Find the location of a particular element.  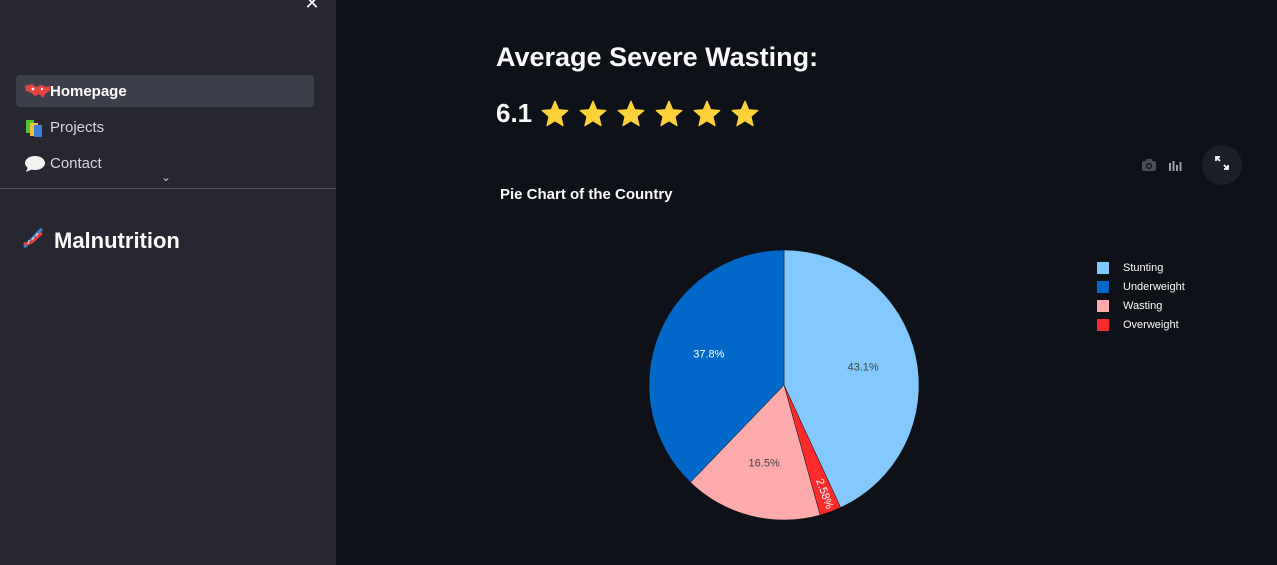

legend-item-wasting: Wasting is located at coordinates (1141, 305).